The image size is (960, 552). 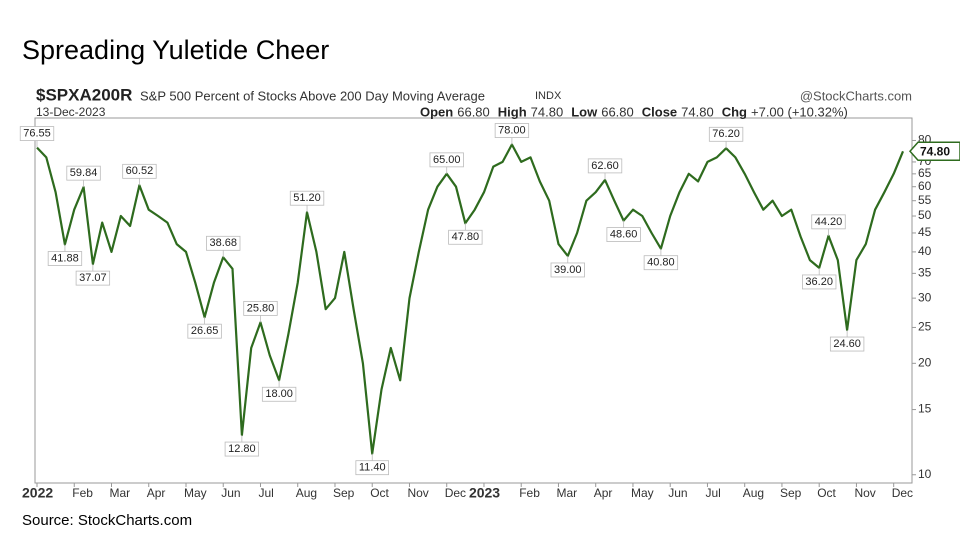 What do you see at coordinates (925, 362) in the screenshot?
I see `y-tick-label: 20` at bounding box center [925, 362].